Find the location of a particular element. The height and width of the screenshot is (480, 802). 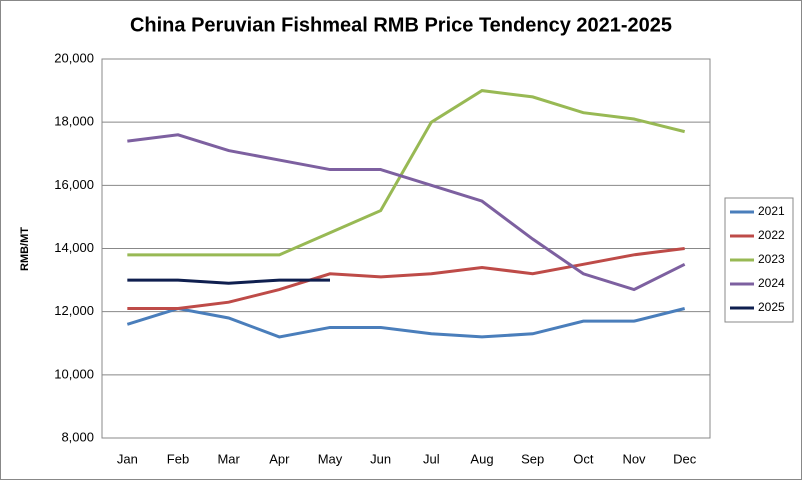

y-tick-label: 12,000 is located at coordinates (74, 310).